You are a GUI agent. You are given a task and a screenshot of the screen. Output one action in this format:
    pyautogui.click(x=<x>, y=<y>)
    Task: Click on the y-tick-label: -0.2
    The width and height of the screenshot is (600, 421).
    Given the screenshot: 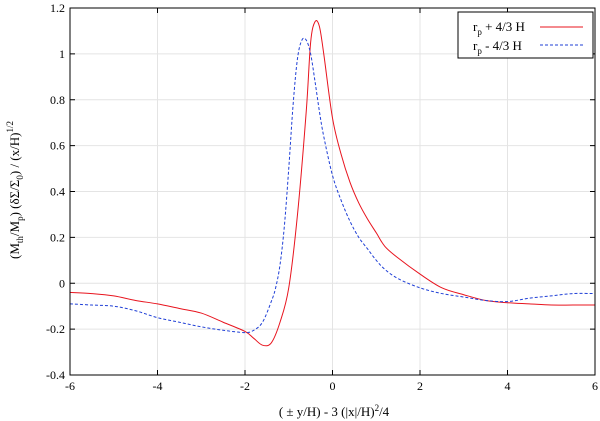 What is the action you would take?
    pyautogui.click(x=55, y=329)
    